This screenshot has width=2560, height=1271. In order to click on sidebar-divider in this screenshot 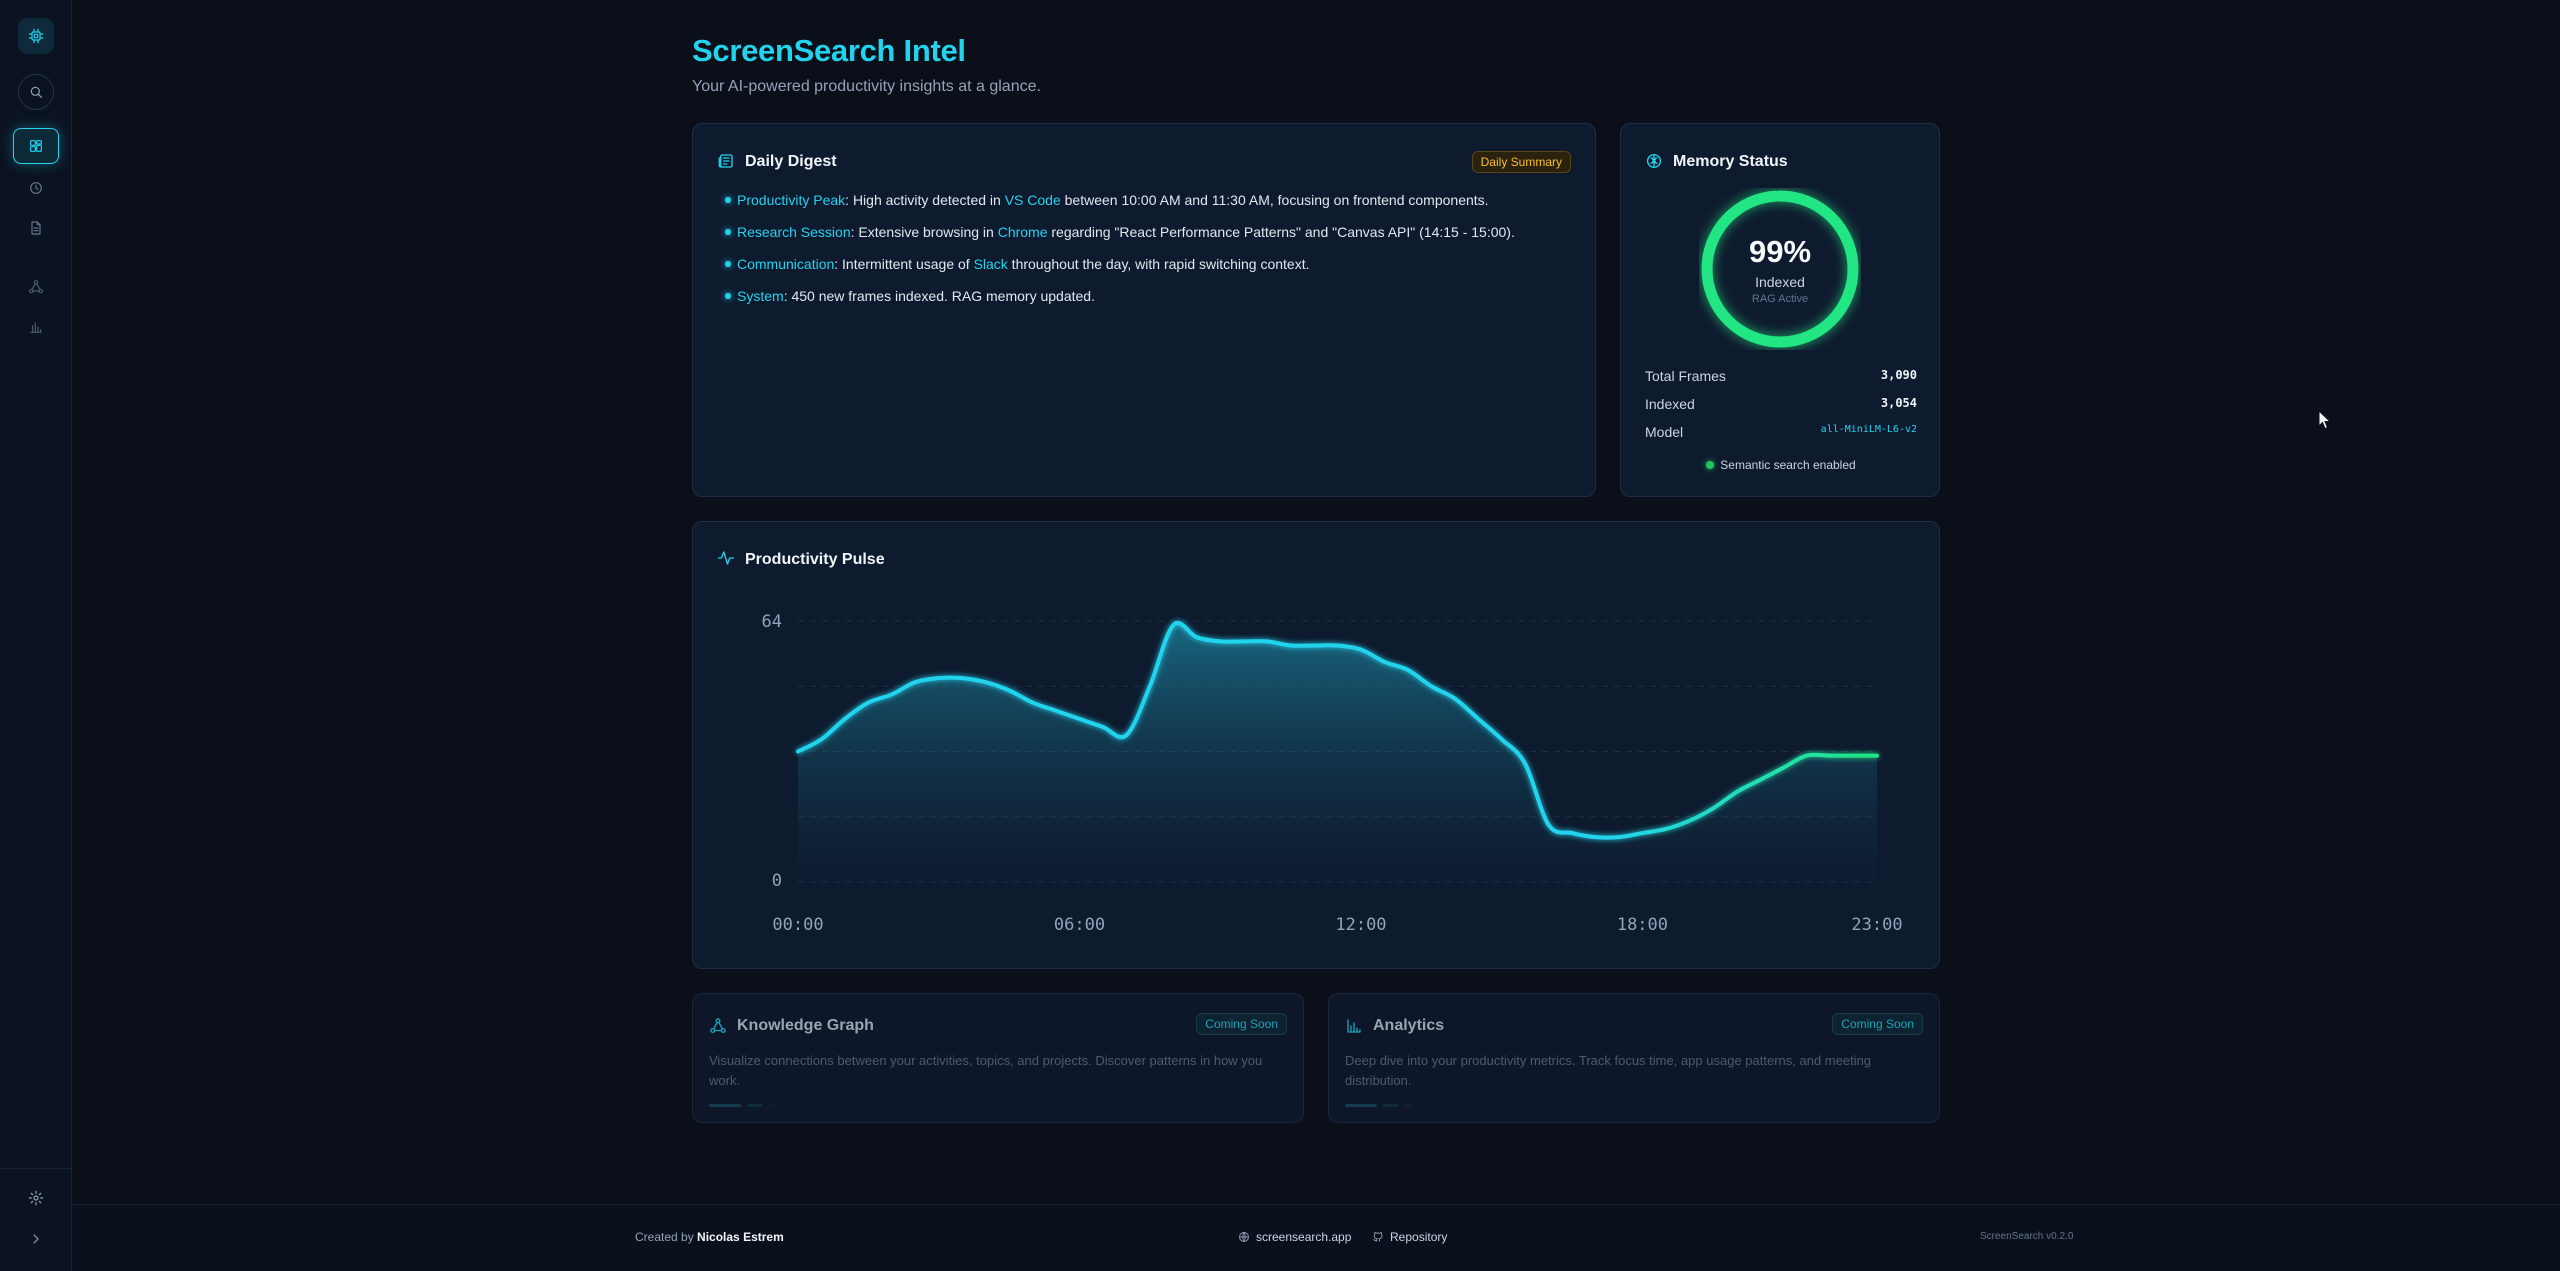, I will do `click(36, 1168)`.